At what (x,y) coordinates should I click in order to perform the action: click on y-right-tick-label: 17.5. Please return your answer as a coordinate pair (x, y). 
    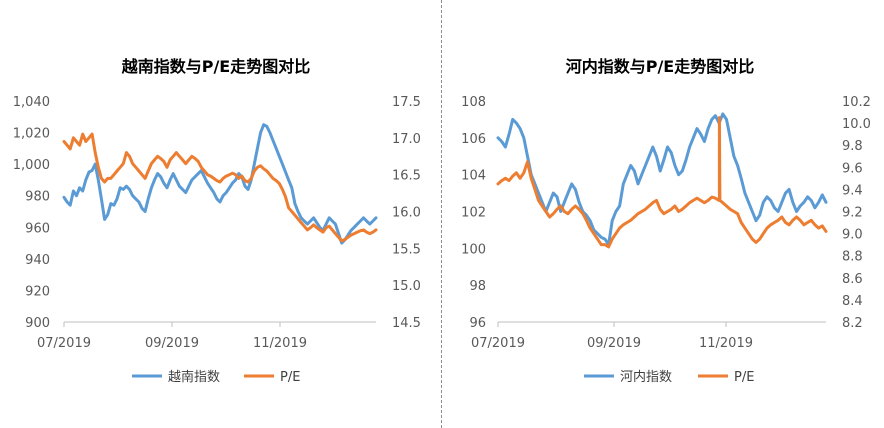
    Looking at the image, I should click on (406, 102).